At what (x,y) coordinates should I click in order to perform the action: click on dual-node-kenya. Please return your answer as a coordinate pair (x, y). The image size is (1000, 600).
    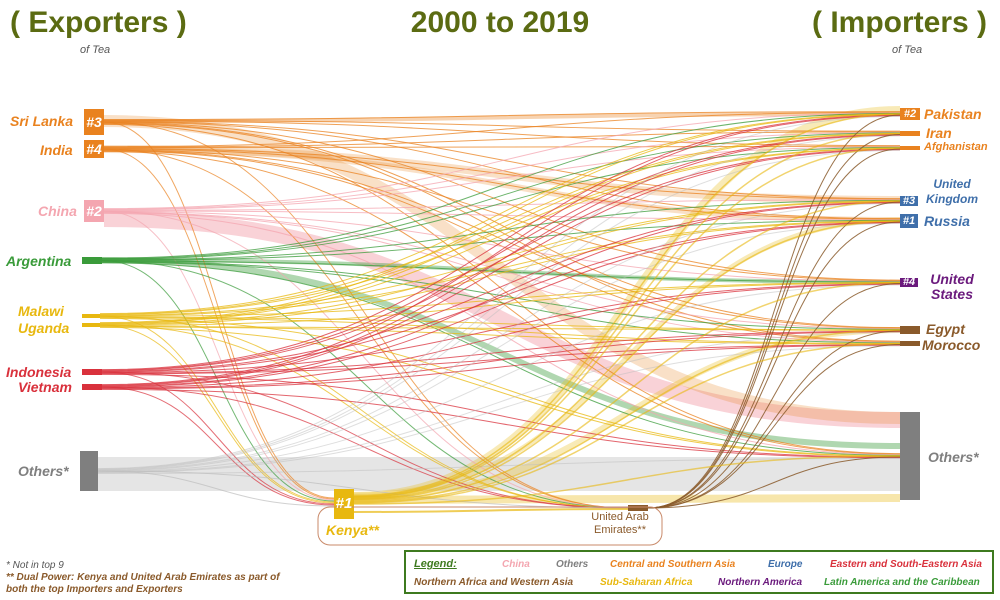
    Looking at the image, I should click on (344, 504).